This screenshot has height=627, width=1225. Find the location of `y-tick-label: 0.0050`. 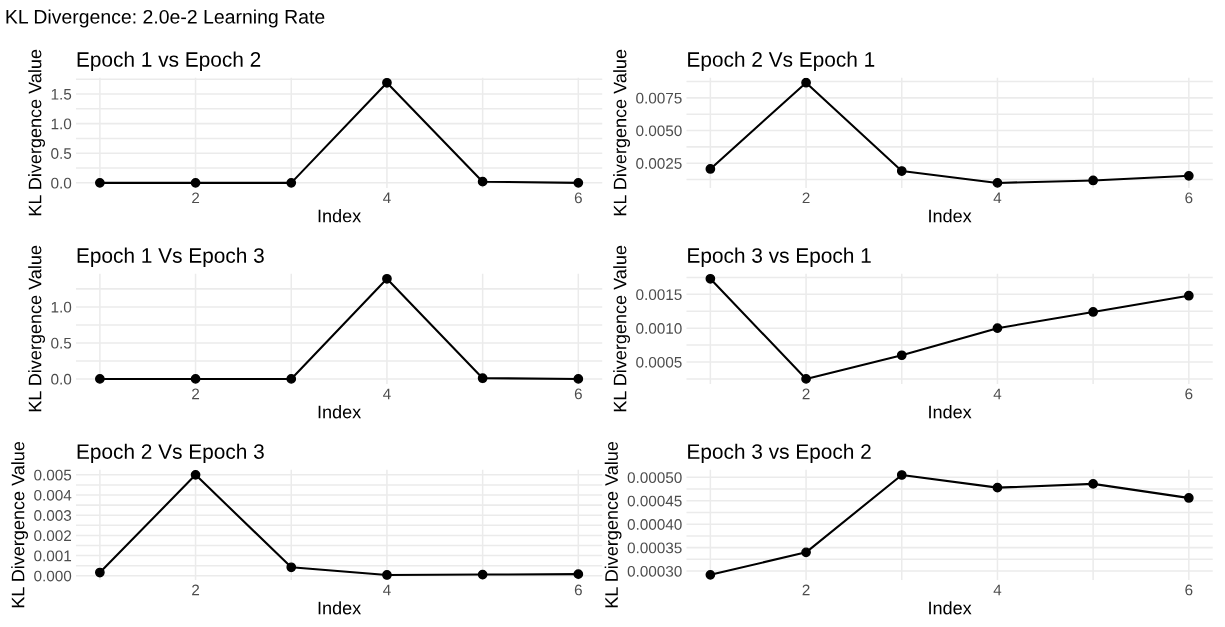

y-tick-label: 0.0050 is located at coordinates (659, 131).